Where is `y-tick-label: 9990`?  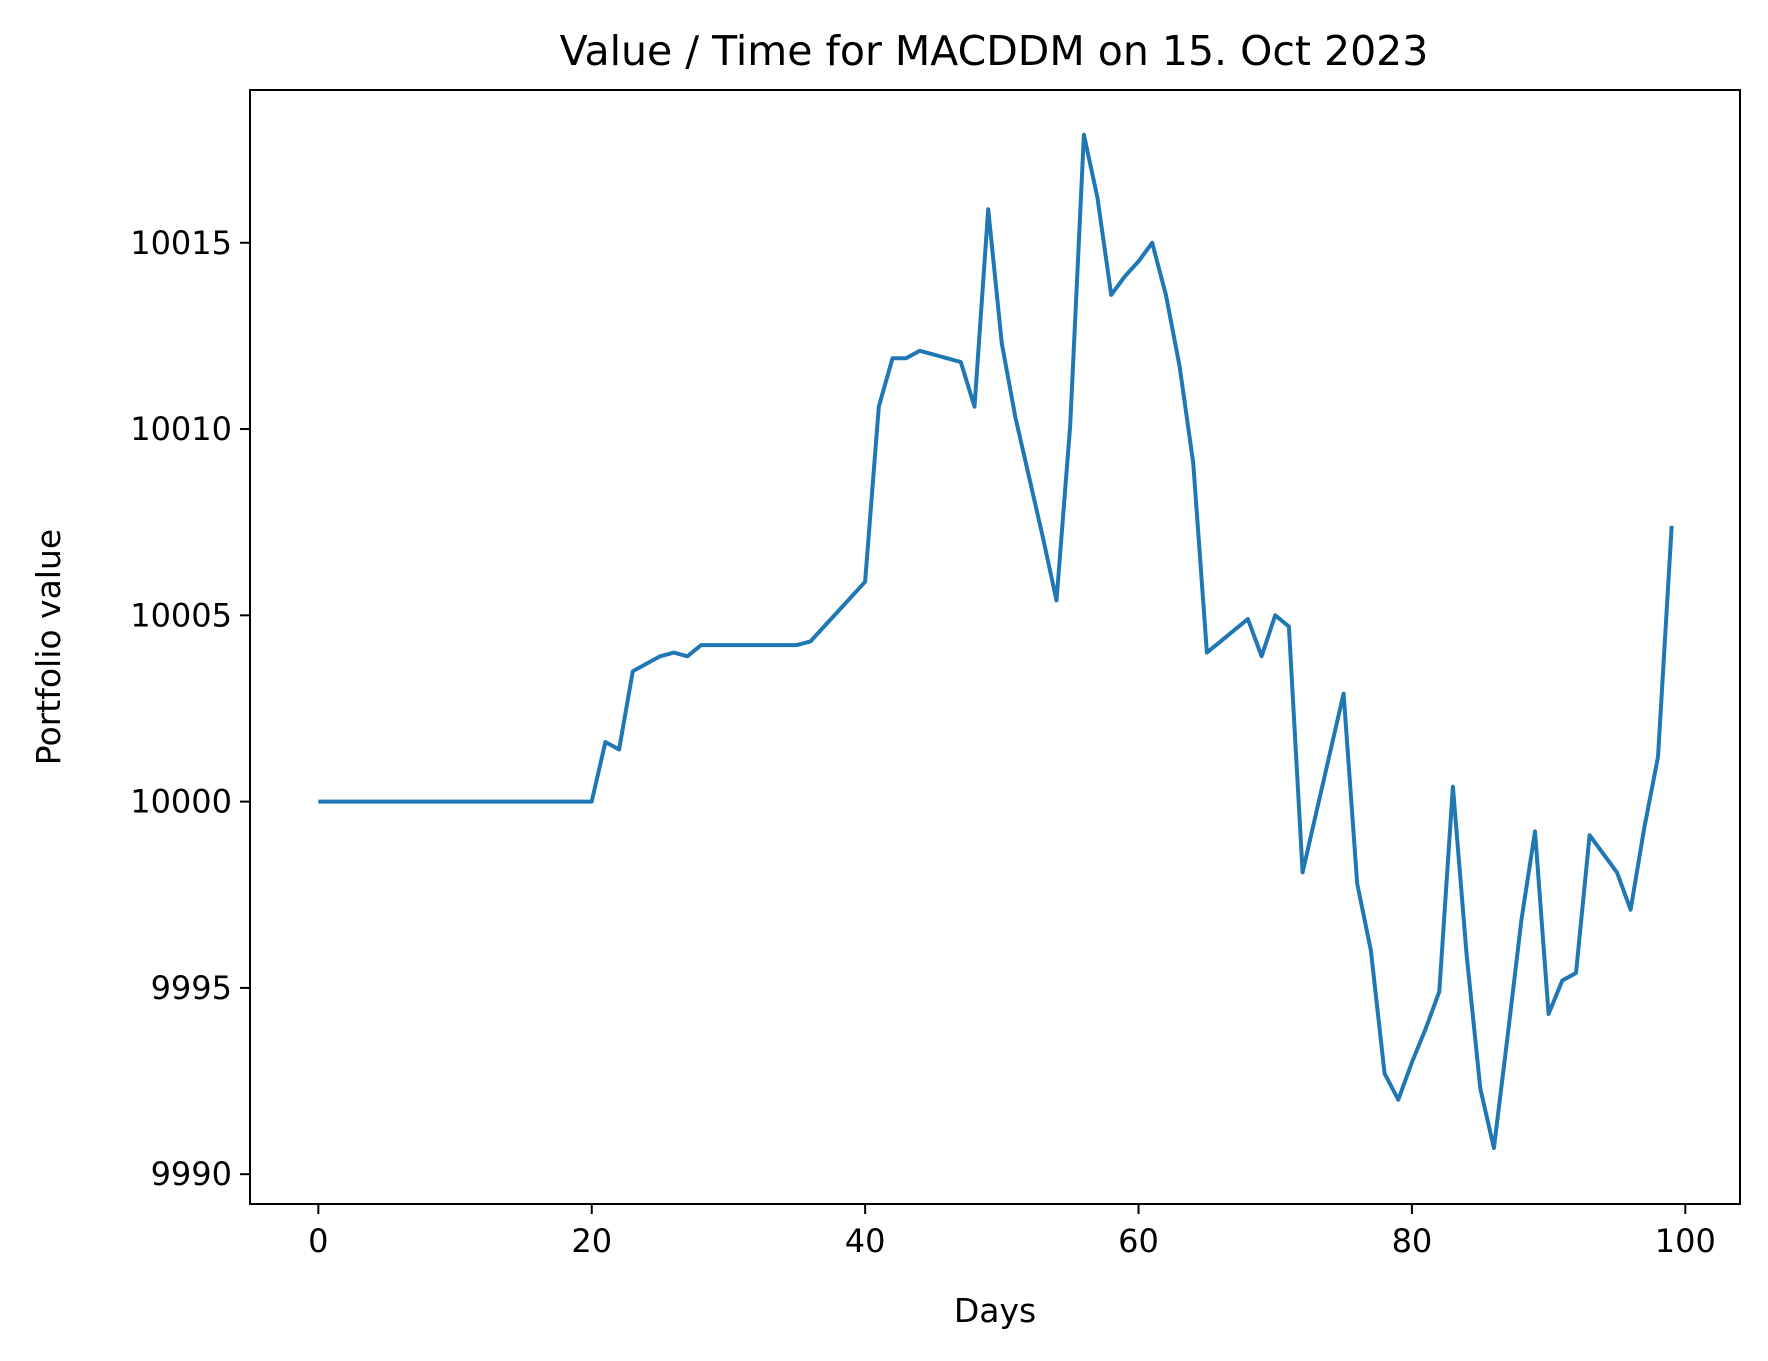
y-tick-label: 9990 is located at coordinates (191, 1174).